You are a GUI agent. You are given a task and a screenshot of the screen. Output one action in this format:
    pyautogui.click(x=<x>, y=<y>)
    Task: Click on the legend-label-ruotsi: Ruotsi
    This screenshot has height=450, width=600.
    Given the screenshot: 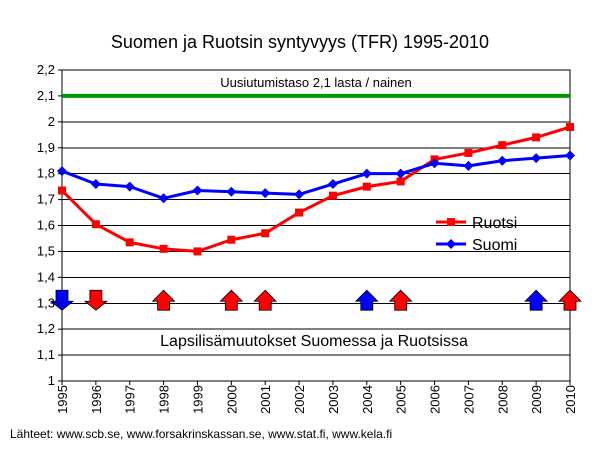 What is the action you would take?
    pyautogui.click(x=494, y=223)
    